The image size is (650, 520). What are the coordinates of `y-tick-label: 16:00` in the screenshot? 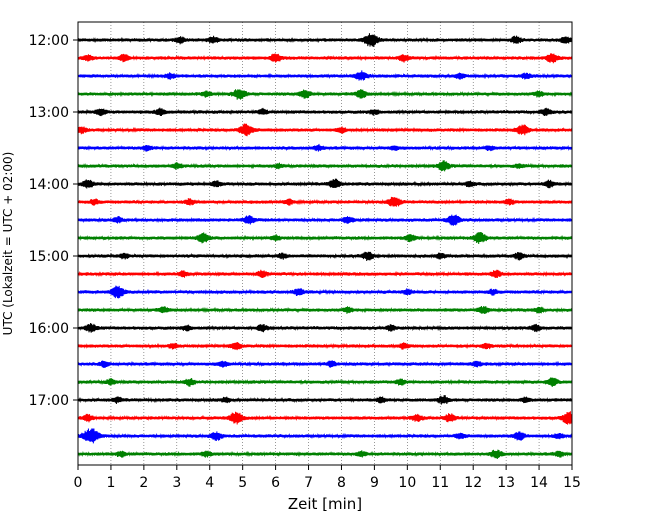 It's located at (49, 329).